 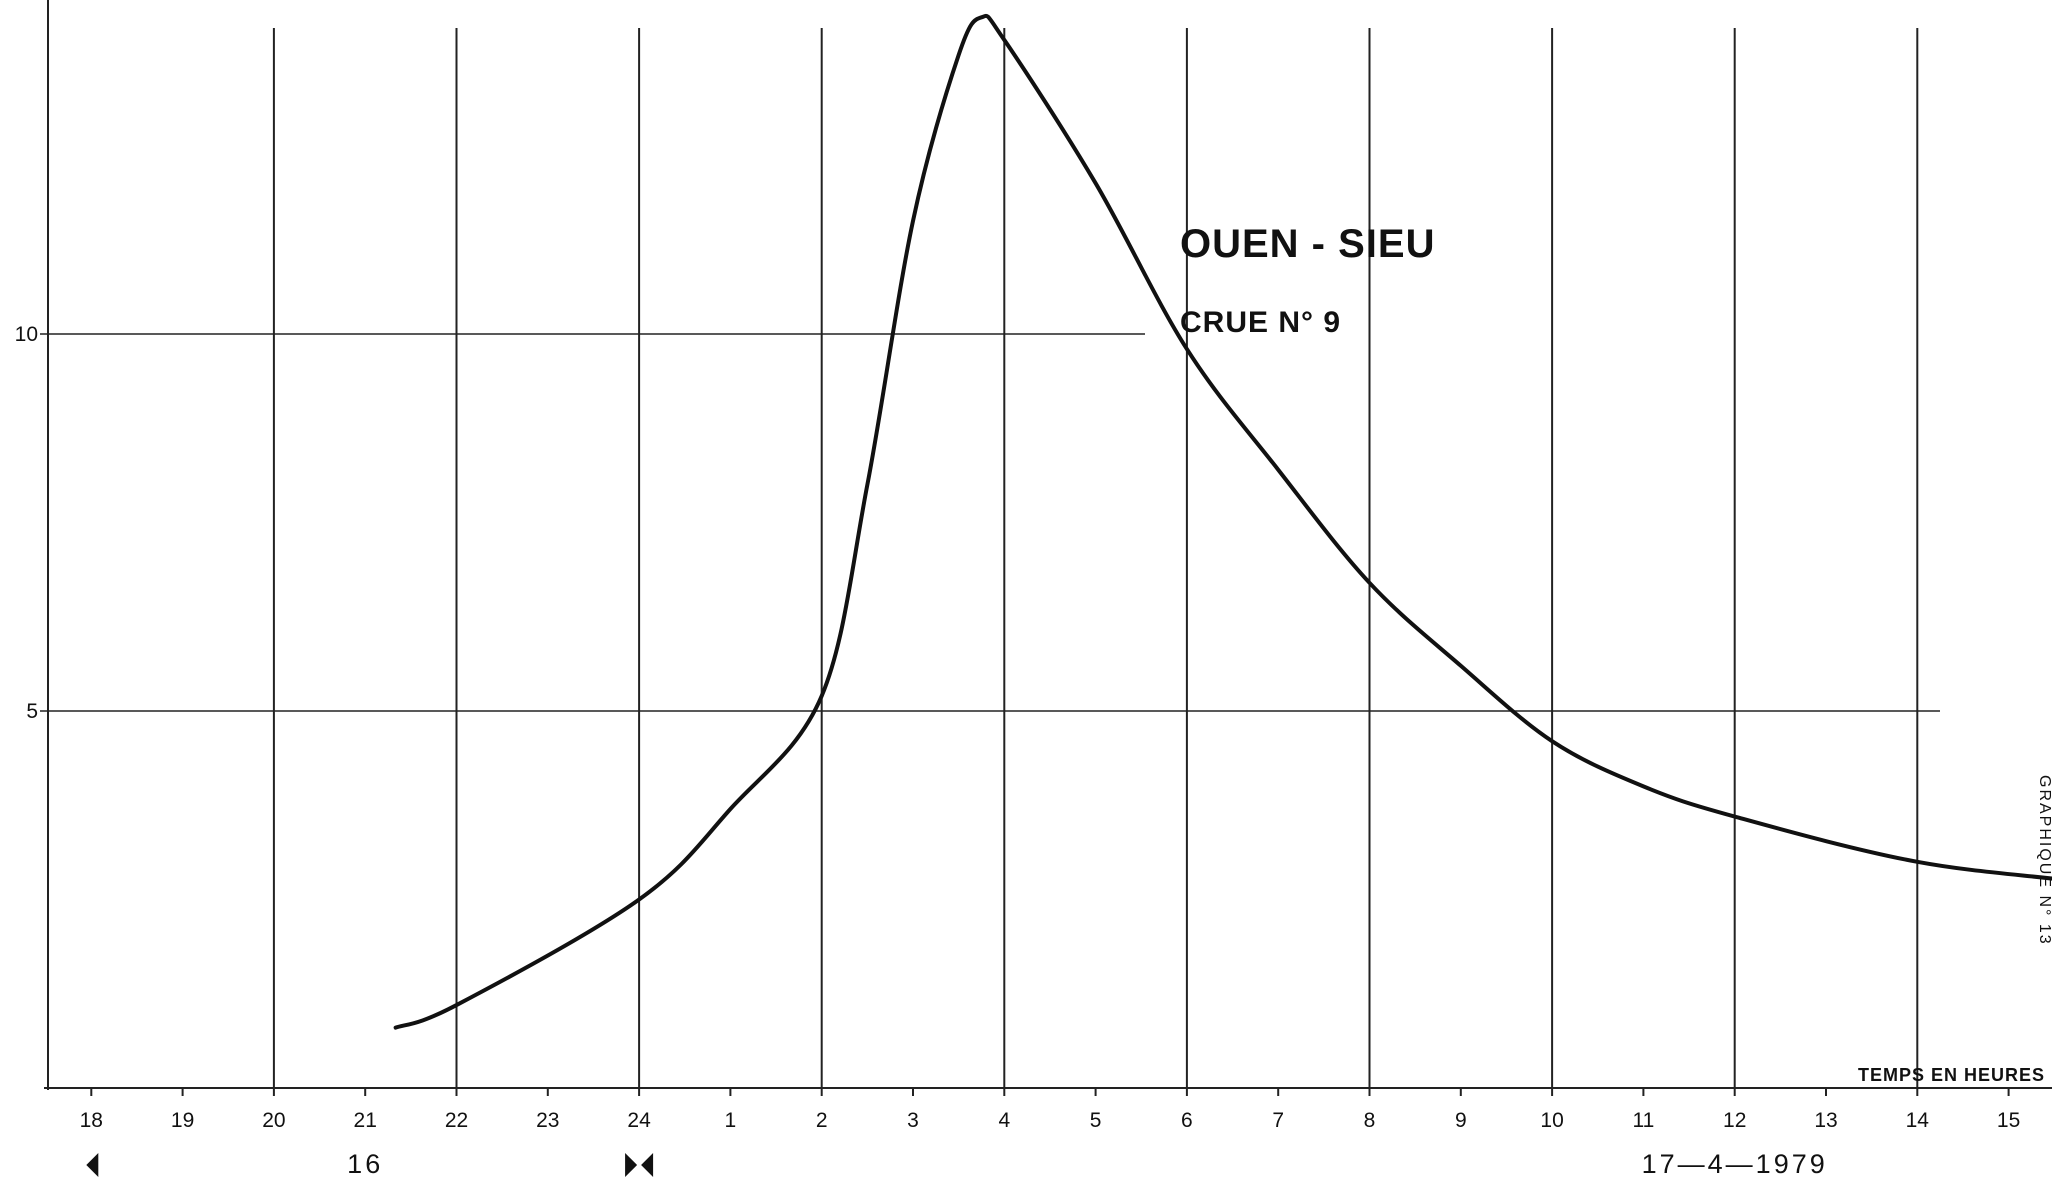 What do you see at coordinates (1643, 1120) in the screenshot?
I see `x-tick-label: 11` at bounding box center [1643, 1120].